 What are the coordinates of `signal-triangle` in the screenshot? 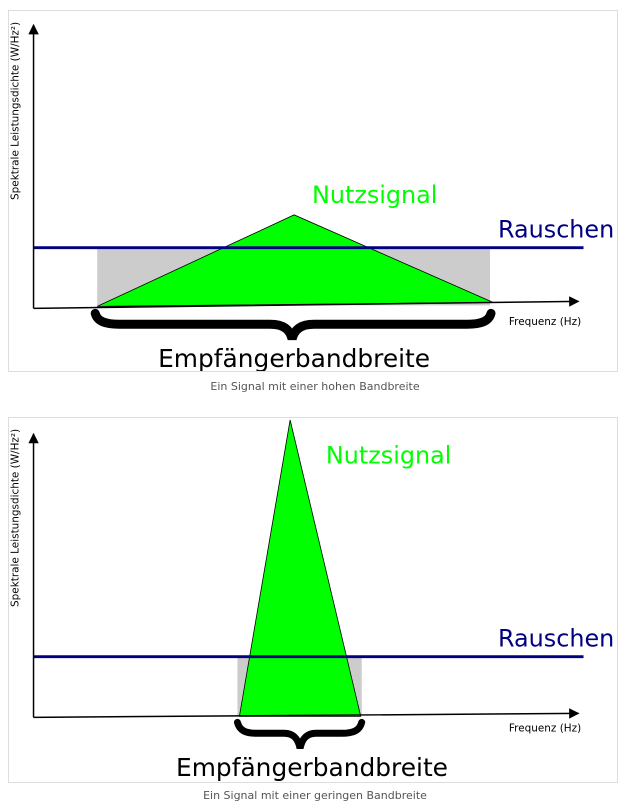 It's located at (300, 568).